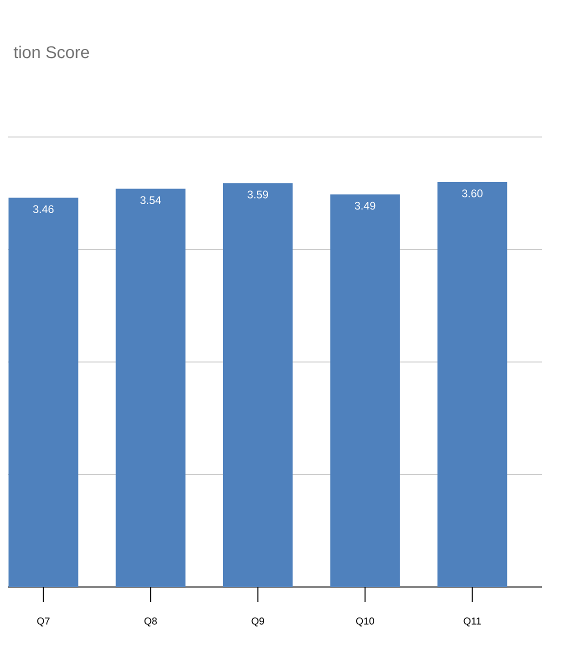 The height and width of the screenshot is (668, 565). What do you see at coordinates (43, 622) in the screenshot?
I see `x-tick-label: Q7` at bounding box center [43, 622].